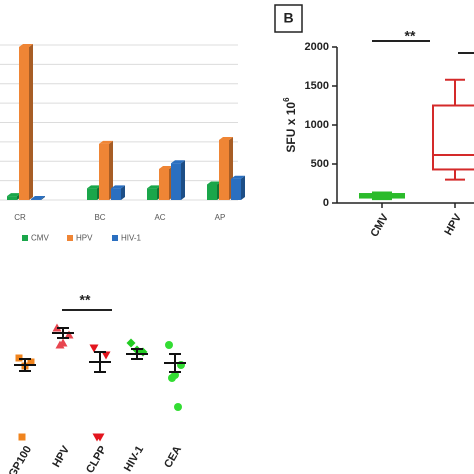  Describe the element at coordinates (99, 217) in the screenshot. I see `x-tick-label: BC` at that location.